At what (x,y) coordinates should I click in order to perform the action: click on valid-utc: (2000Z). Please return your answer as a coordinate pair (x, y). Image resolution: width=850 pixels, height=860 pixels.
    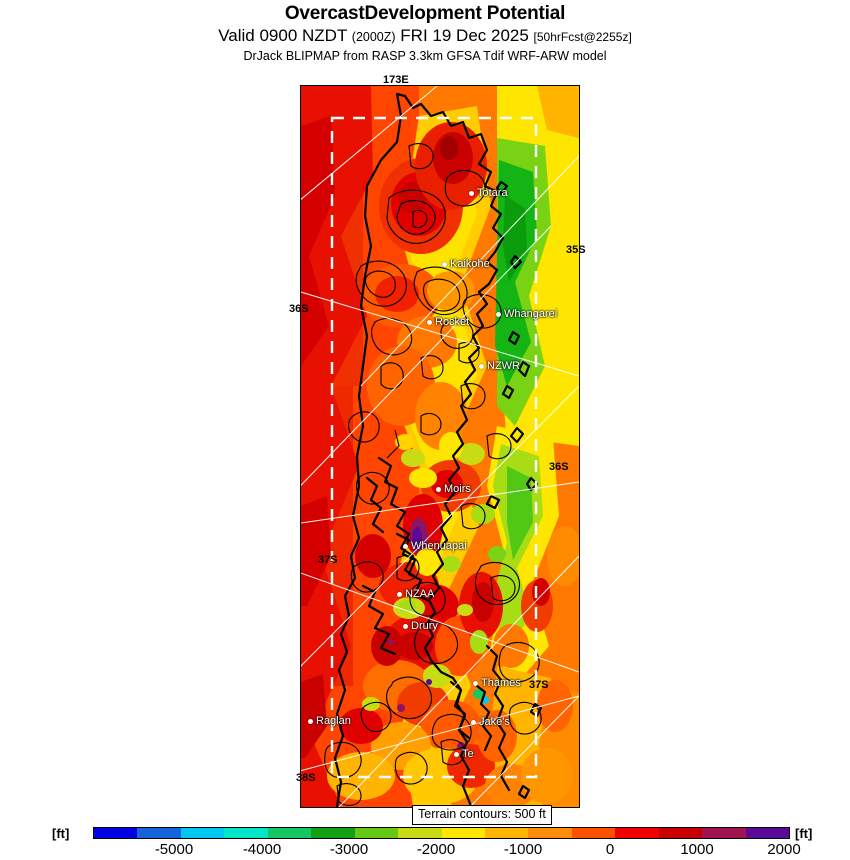
    Looking at the image, I should click on (373, 37).